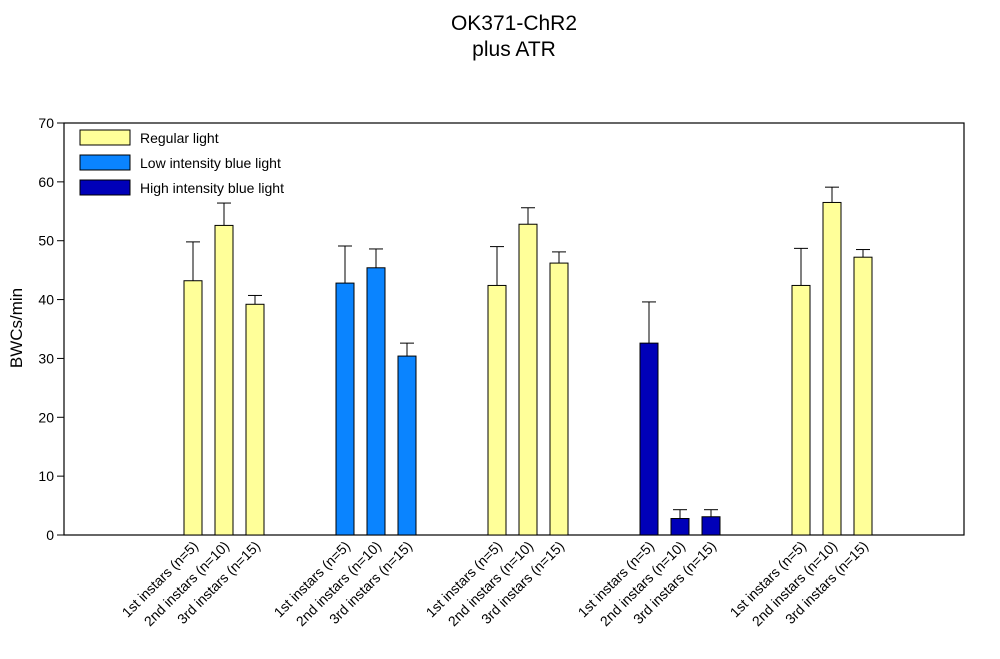 The width and height of the screenshot is (1000, 659). I want to click on y-tick-label: 40, so click(46, 300).